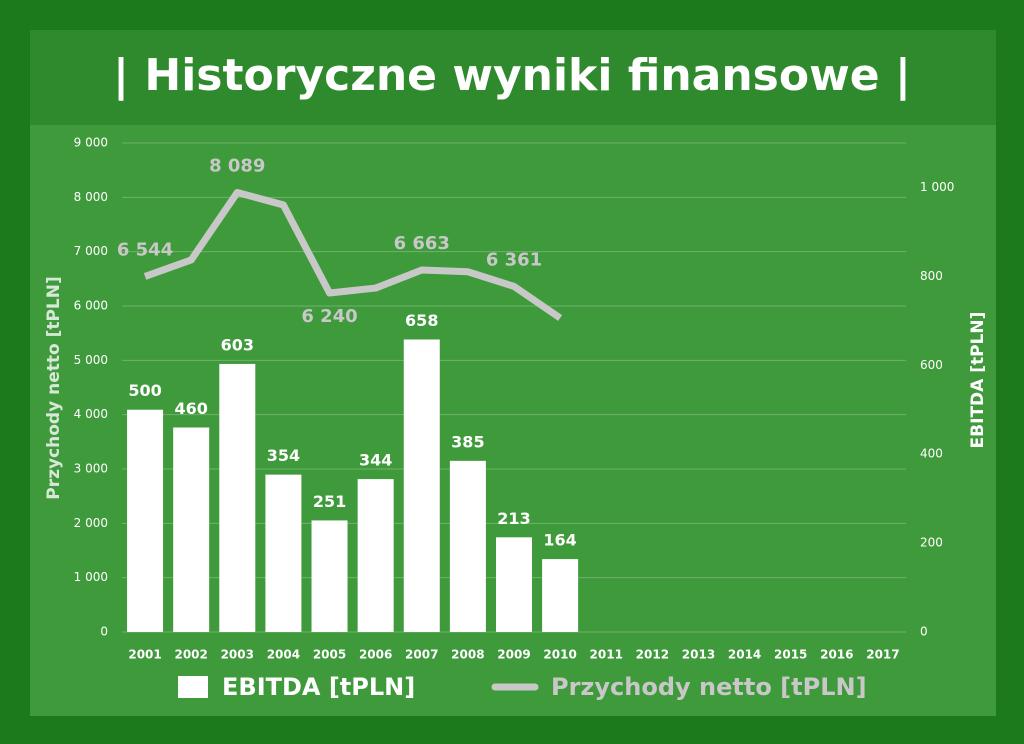 Image resolution: width=1024 pixels, height=744 pixels. Describe the element at coordinates (375, 460) in the screenshot. I see `bar-value-label: 344` at that location.